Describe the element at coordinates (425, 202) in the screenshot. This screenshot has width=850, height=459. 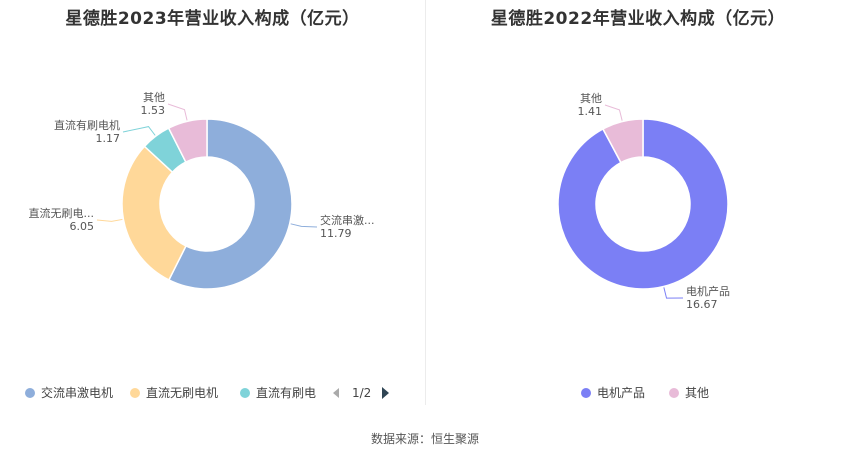
I see `panel-divider` at that location.